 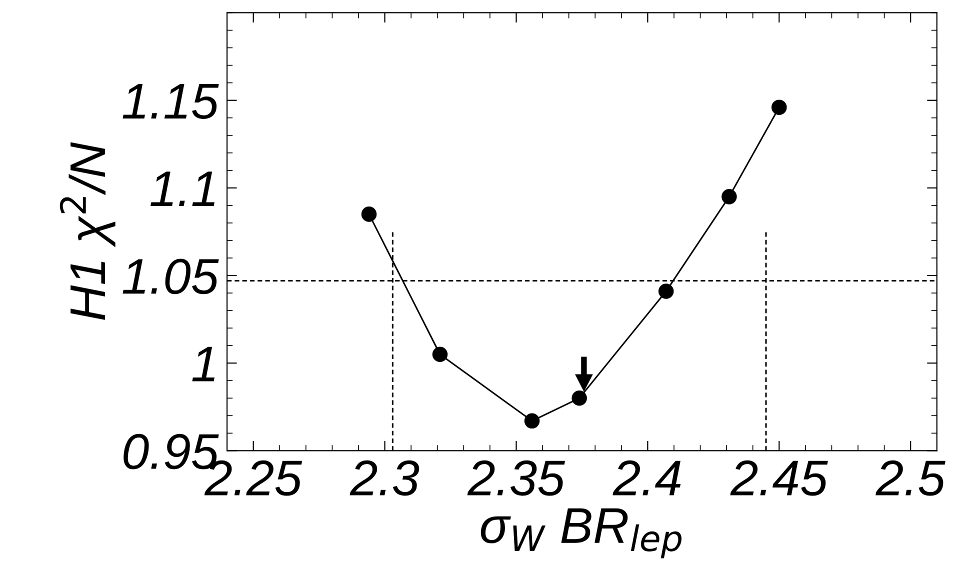 I want to click on y-tick-label: 1.15, so click(x=170, y=101).